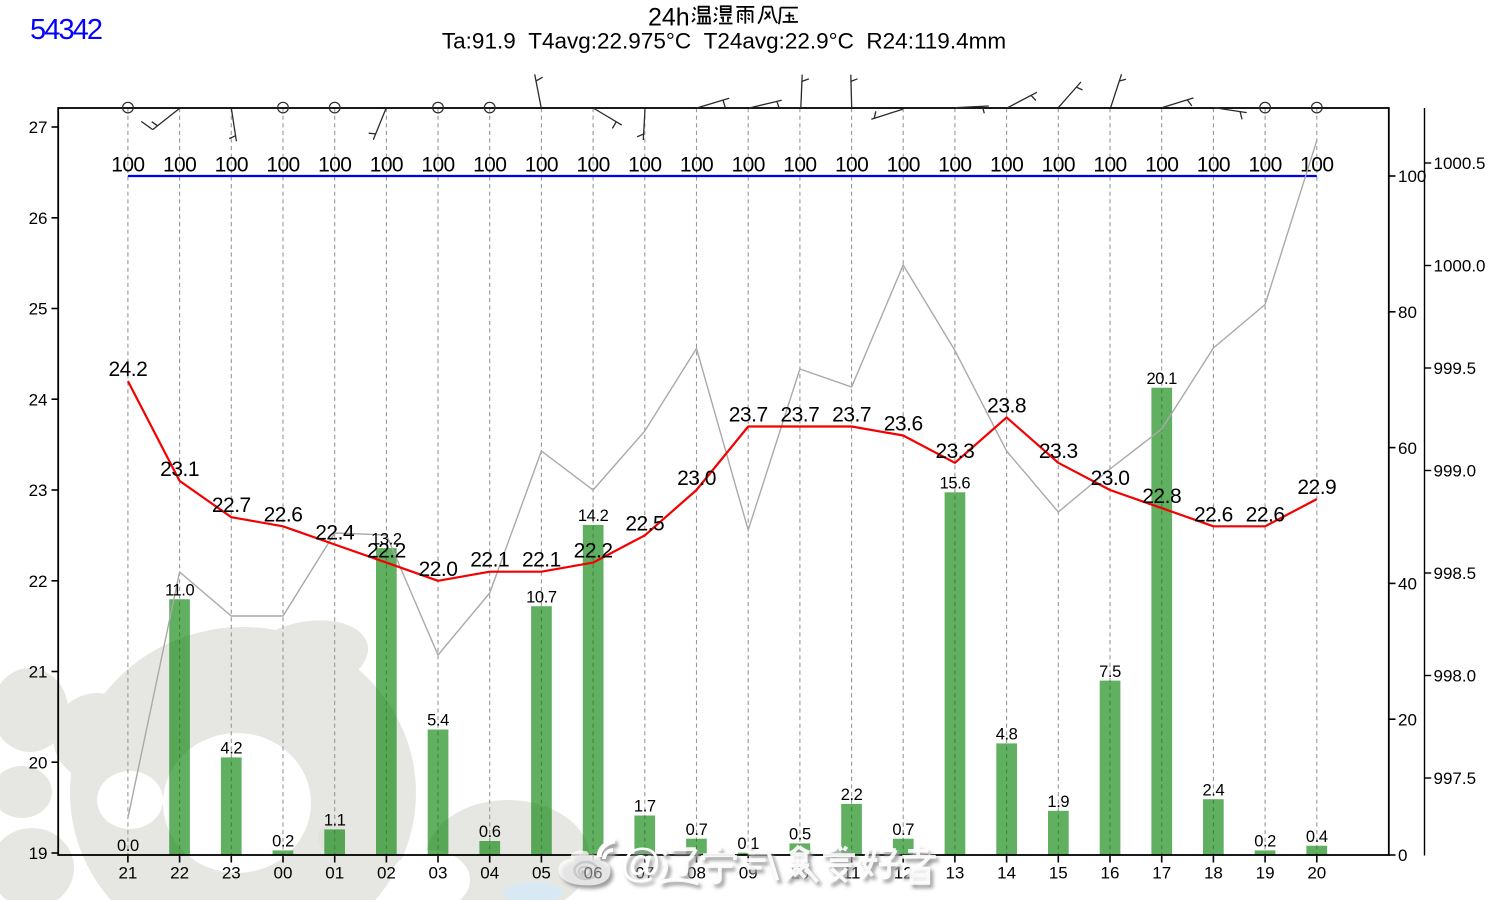  What do you see at coordinates (1161, 379) in the screenshot?
I see `svg-text: 20.1` at bounding box center [1161, 379].